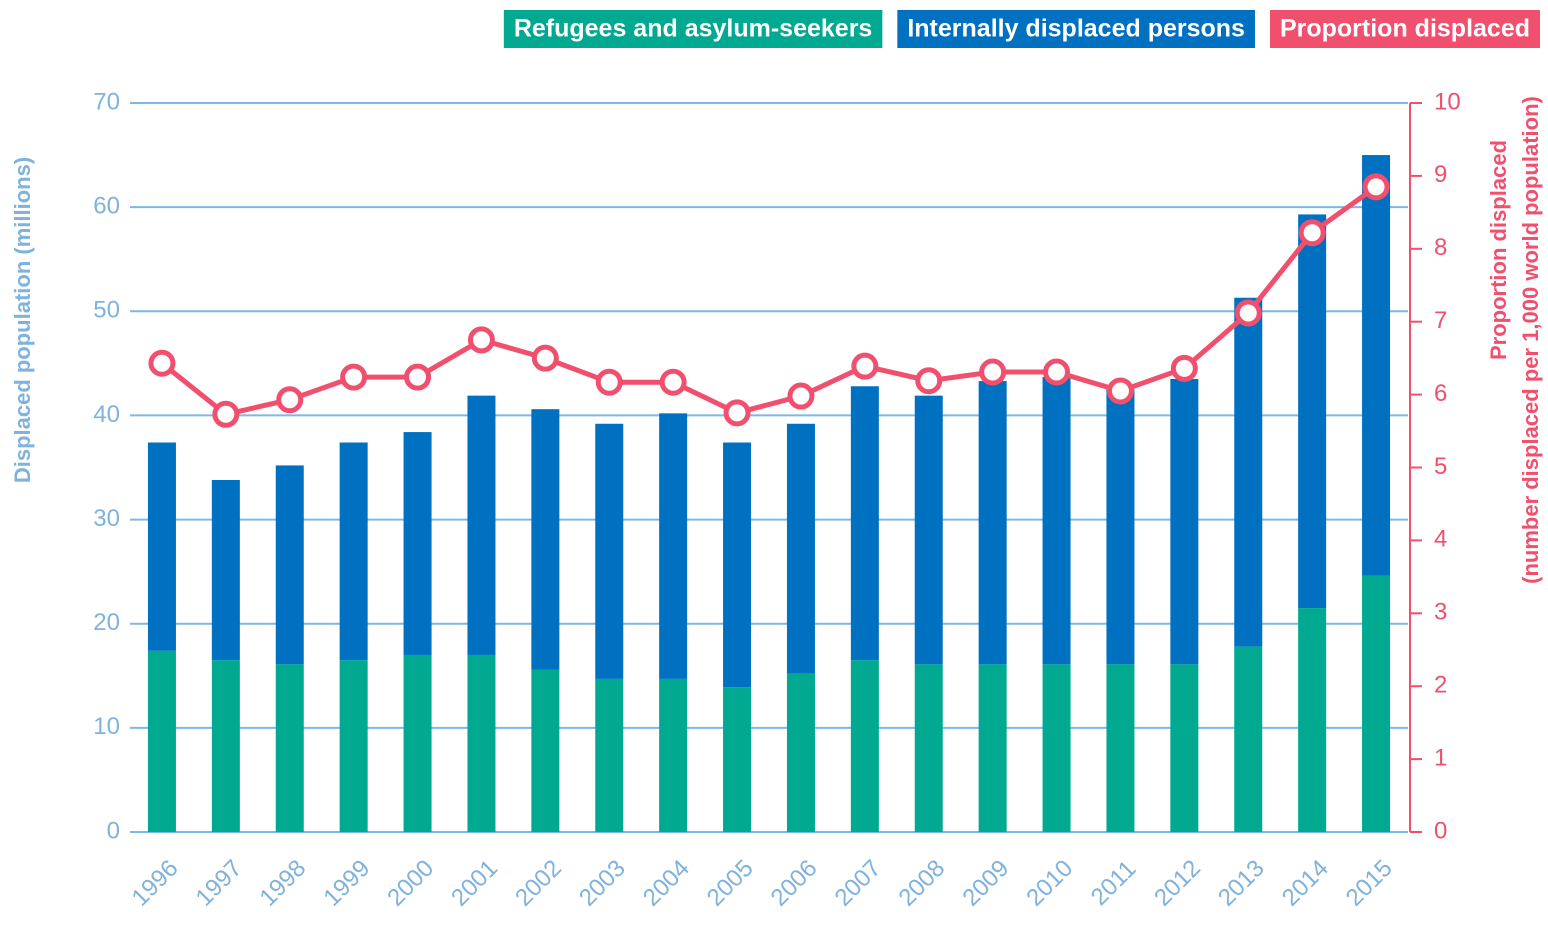 The height and width of the screenshot is (934, 1548). I want to click on y2-tick-label: 5, so click(1440, 466).